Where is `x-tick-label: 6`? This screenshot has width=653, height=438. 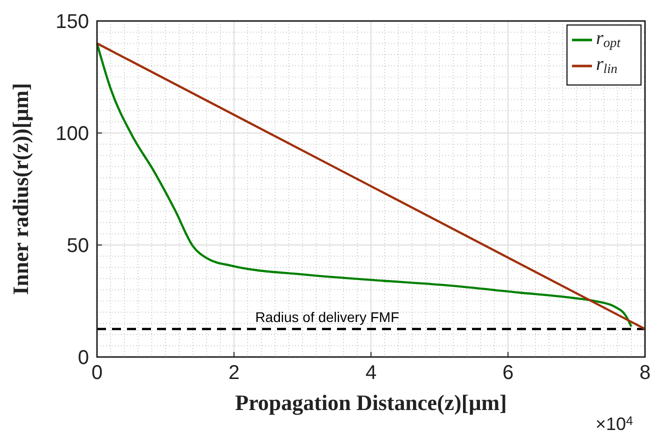
x-tick-label: 6 is located at coordinates (508, 373).